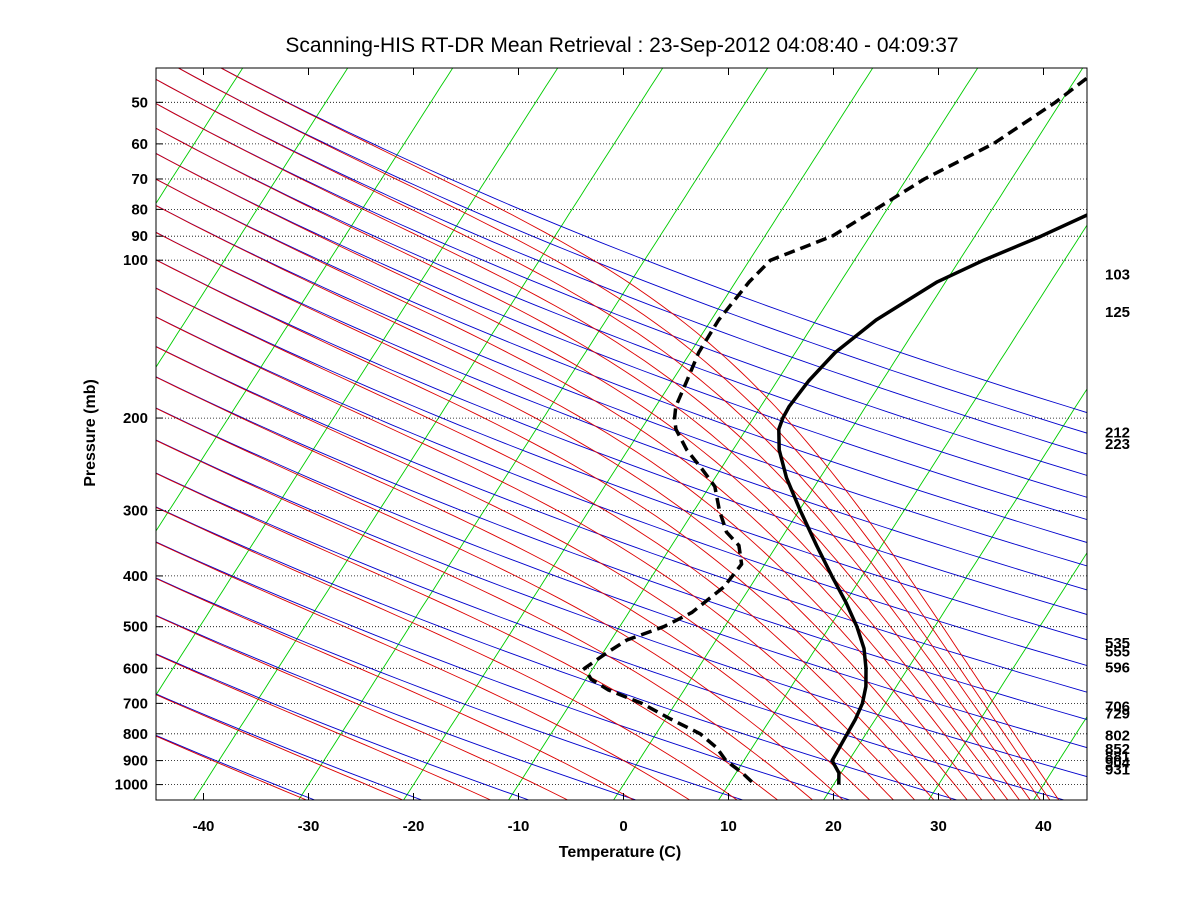 The image size is (1200, 900). Describe the element at coordinates (135, 576) in the screenshot. I see `y-tick-label: 400` at that location.